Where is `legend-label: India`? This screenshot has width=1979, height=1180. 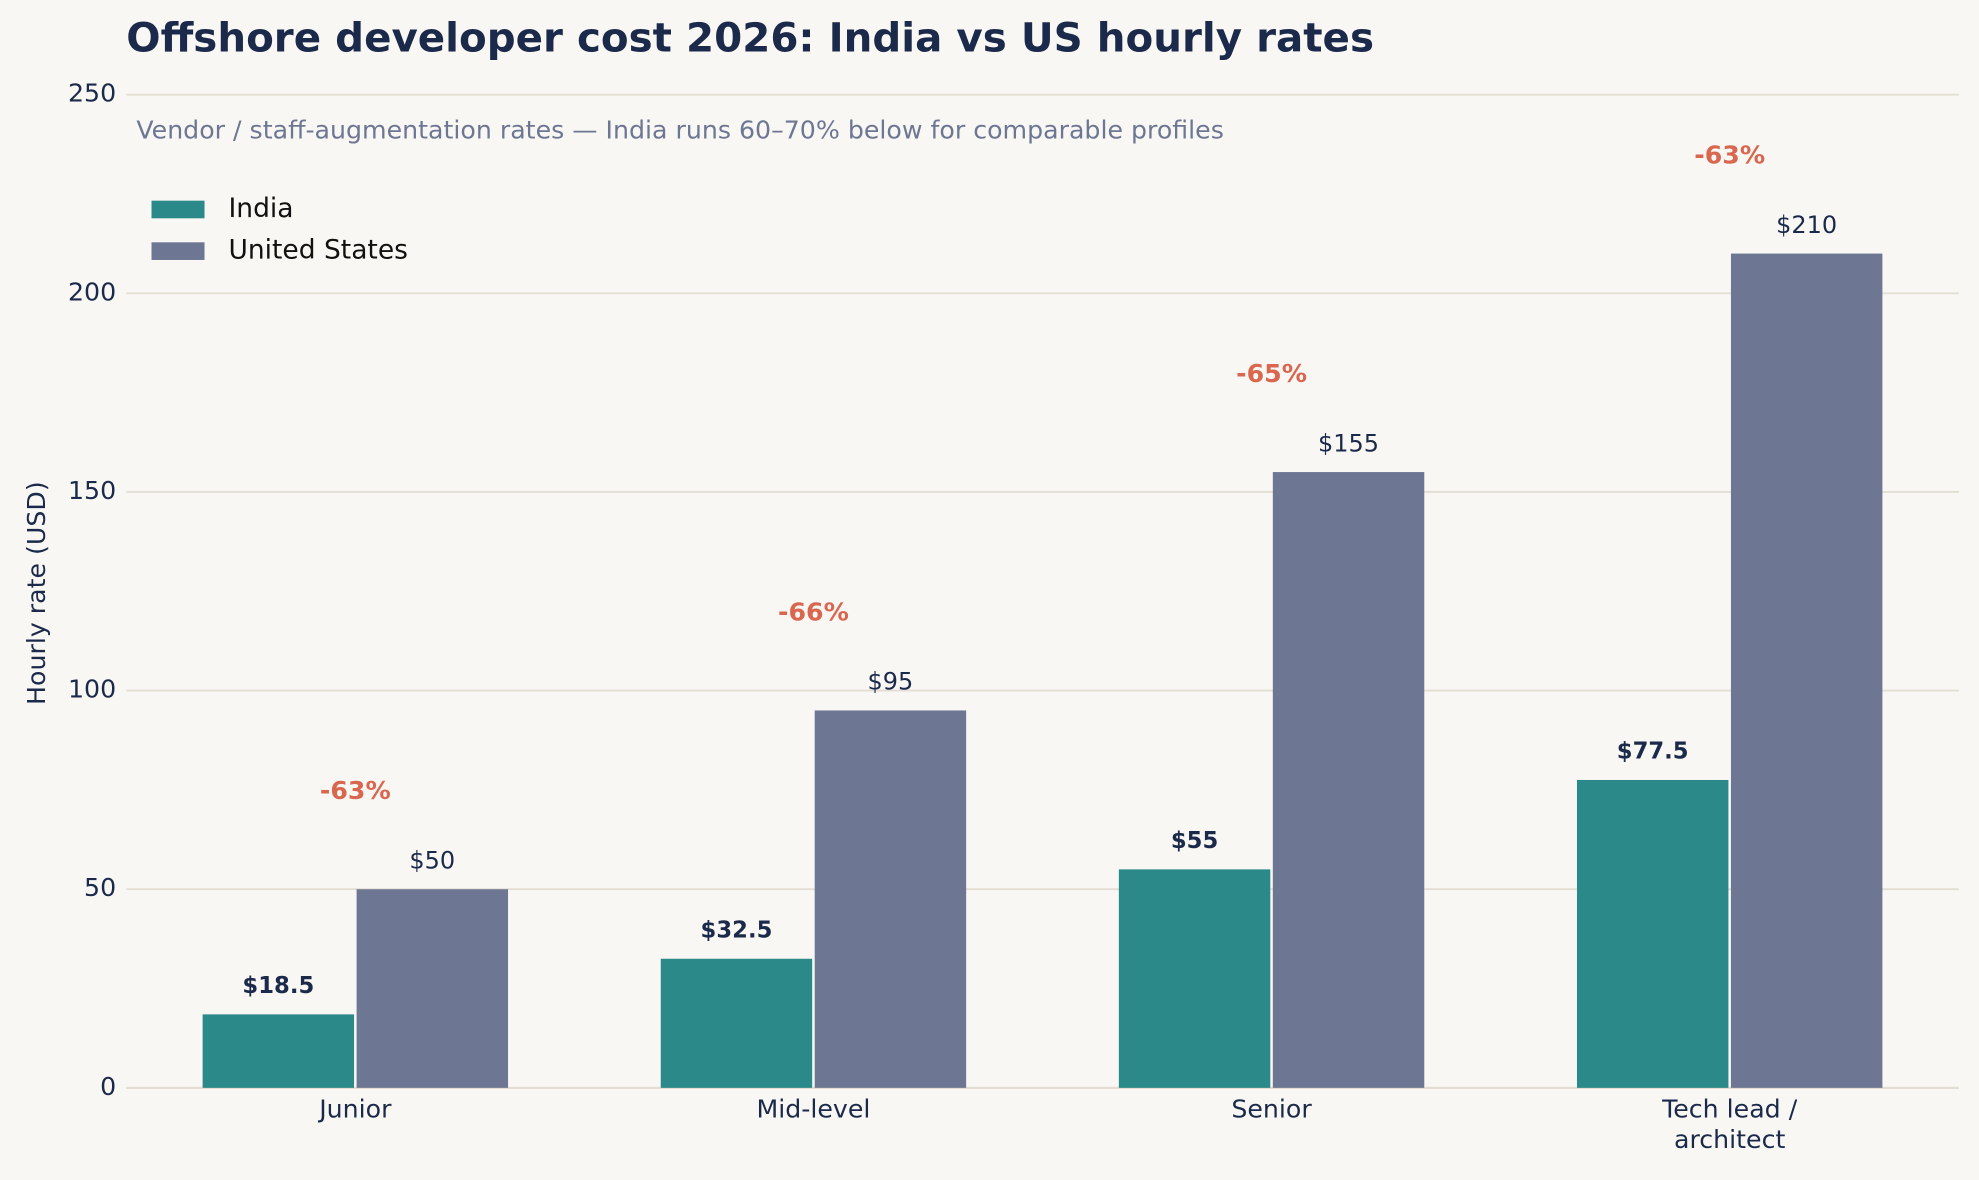 legend-label: India is located at coordinates (260, 208).